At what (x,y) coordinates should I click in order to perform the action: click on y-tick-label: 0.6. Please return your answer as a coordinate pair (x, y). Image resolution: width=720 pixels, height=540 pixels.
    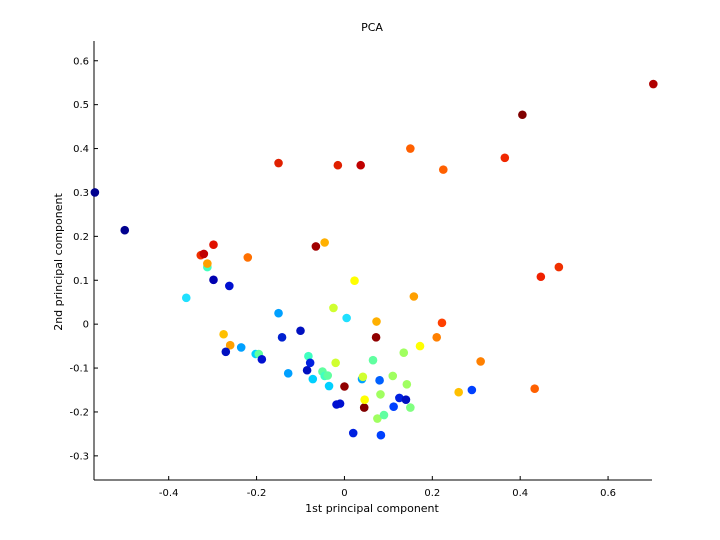
    Looking at the image, I should click on (81, 61).